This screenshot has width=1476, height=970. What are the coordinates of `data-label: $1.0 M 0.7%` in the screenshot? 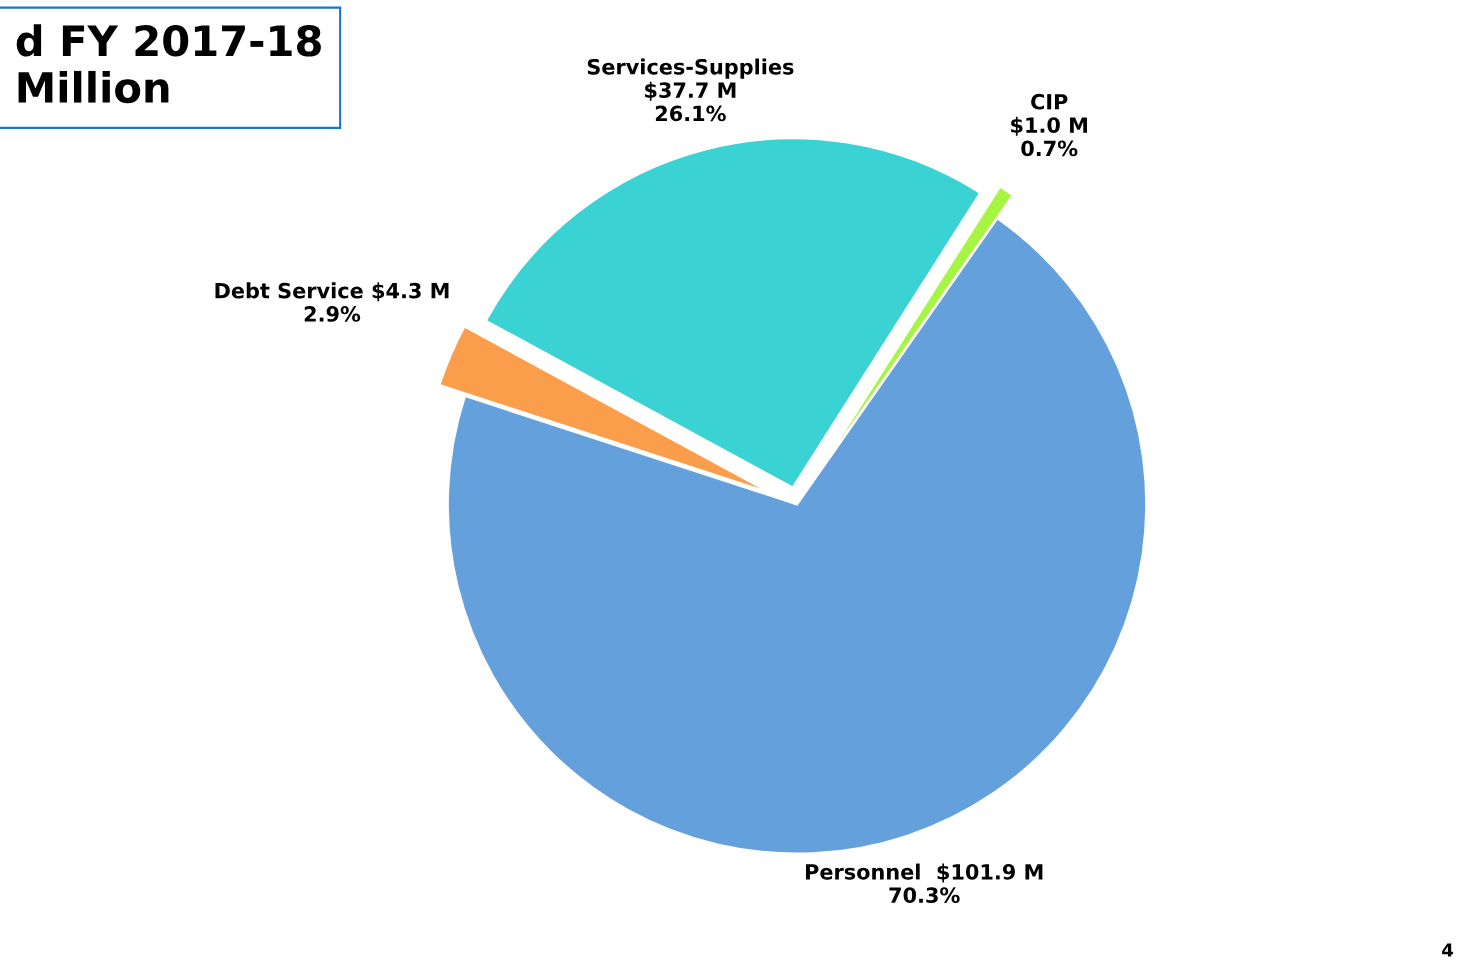 It's located at (1049, 136).